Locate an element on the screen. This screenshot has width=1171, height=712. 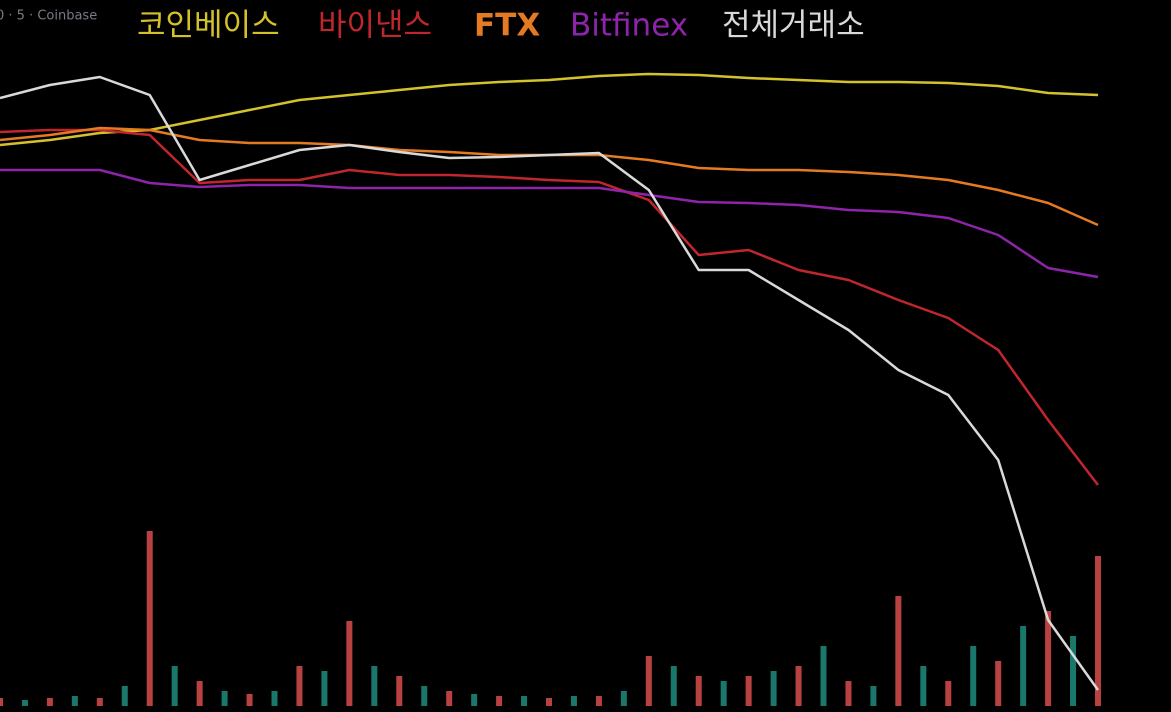
legend-entry: 코인베이스 is located at coordinates (208, 26).